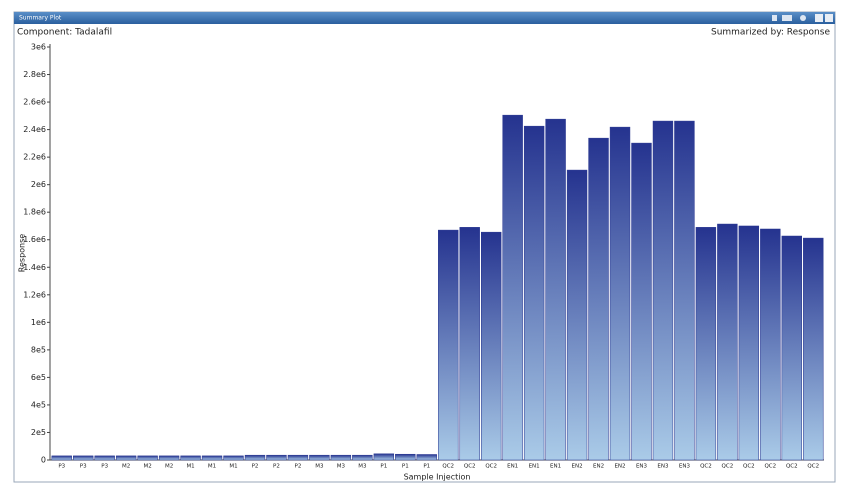 The width and height of the screenshot is (850, 502). What do you see at coordinates (40, 18) in the screenshot?
I see `tab-label: Summary Plot` at bounding box center [40, 18].